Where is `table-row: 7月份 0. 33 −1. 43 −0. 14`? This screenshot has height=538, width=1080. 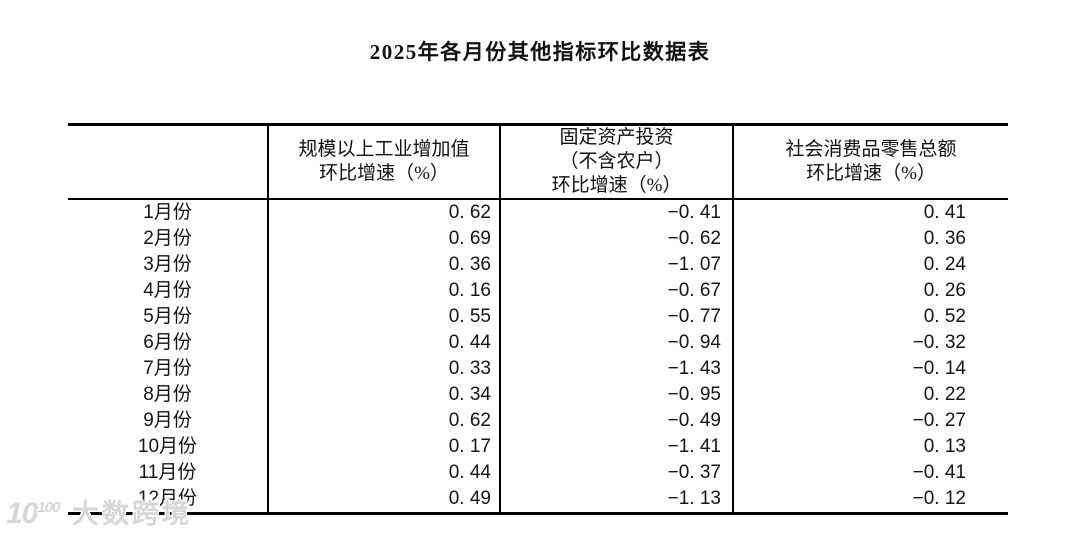
table-row: 7月份 0. 33 −1. 43 −0. 14 is located at coordinates (538, 369).